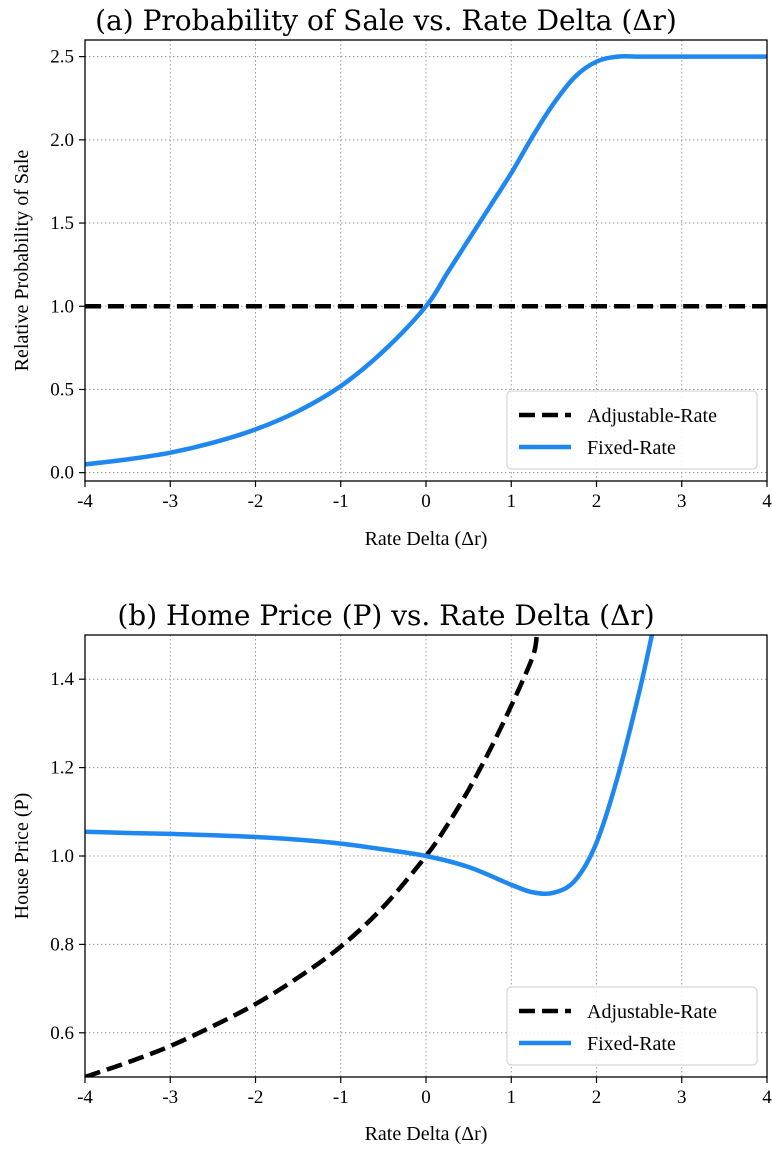  I want to click on y-tick-label: 0.8, so click(62, 944).